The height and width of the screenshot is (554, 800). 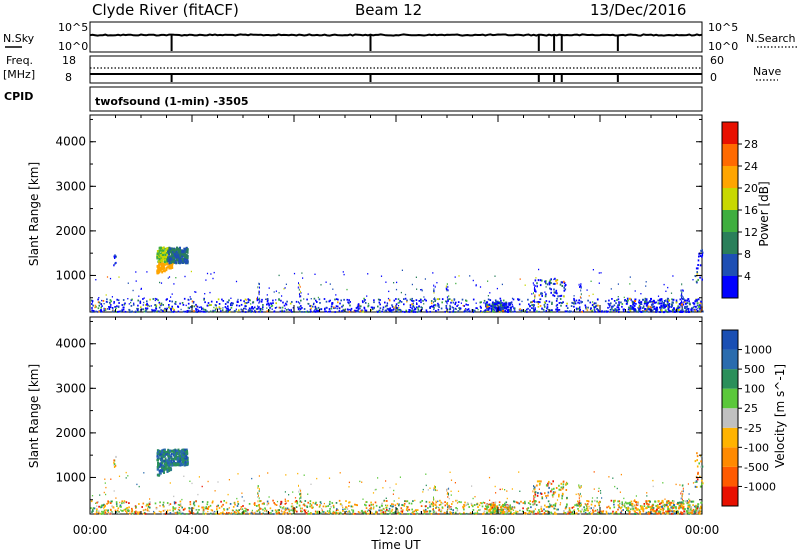 What do you see at coordinates (73, 46) in the screenshot?
I see `nsky-tick-bottom: 10^0` at bounding box center [73, 46].